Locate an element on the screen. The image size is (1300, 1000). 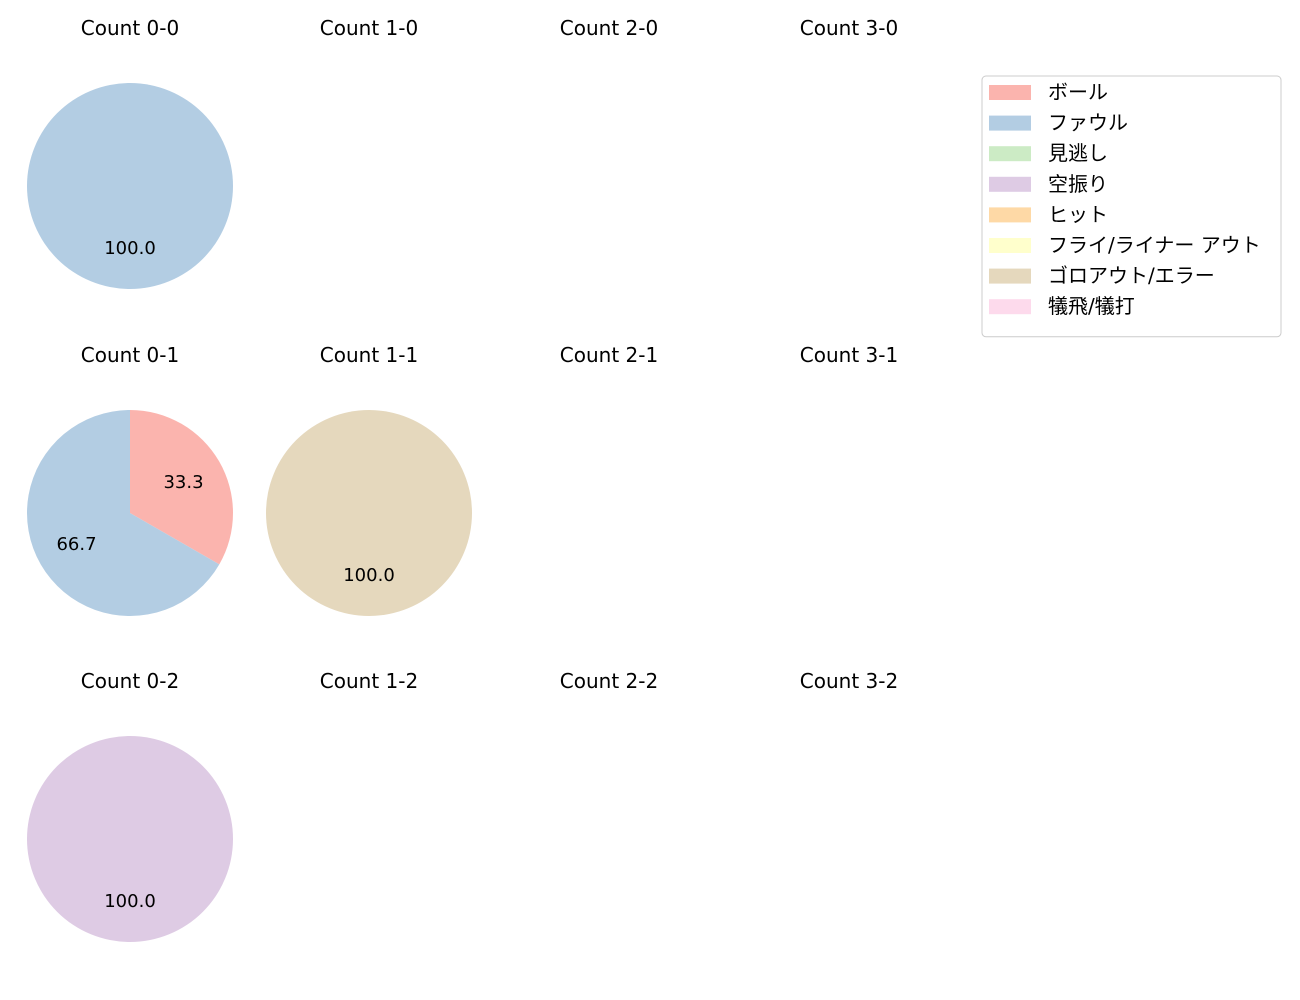
pie-panel: Count 0-0 100.0 is located at coordinates (130, 152).